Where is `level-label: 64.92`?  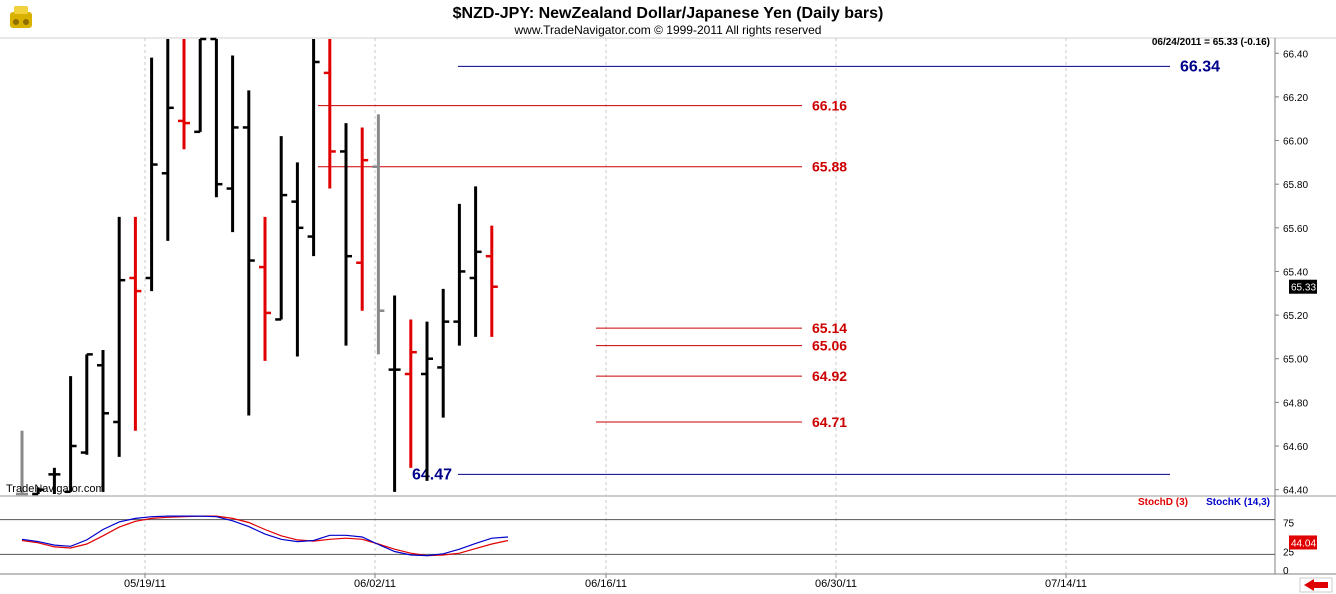
level-label: 64.92 is located at coordinates (829, 376).